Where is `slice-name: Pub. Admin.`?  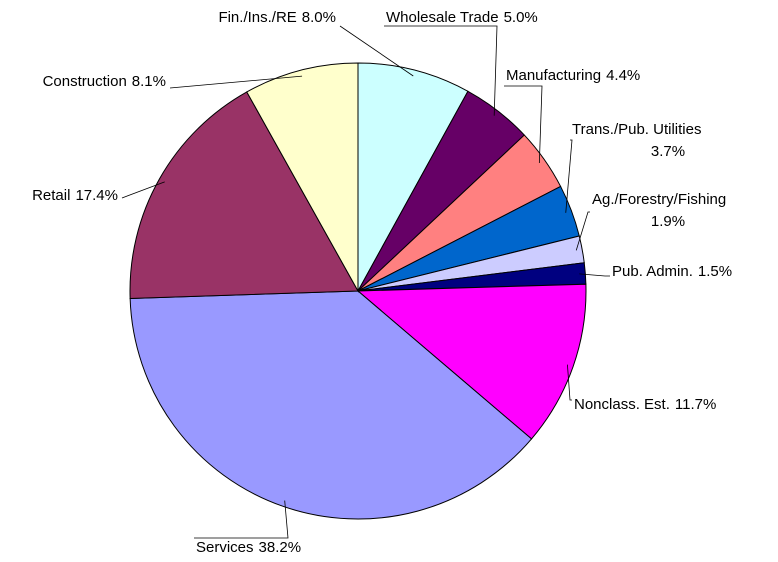
slice-name: Pub. Admin. is located at coordinates (652, 271).